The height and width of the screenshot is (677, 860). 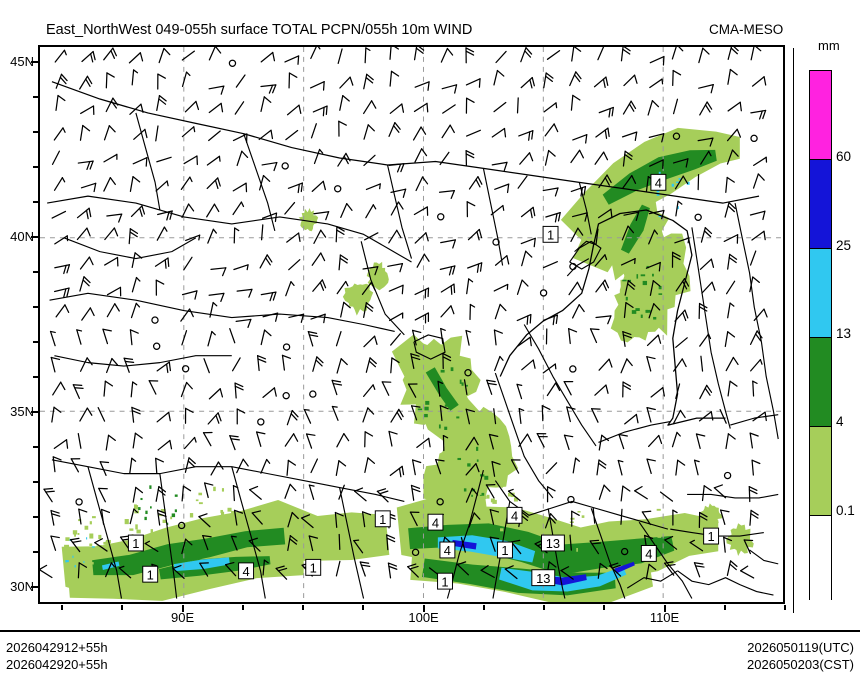 I want to click on footer-init-time: 2026042912+55h 2026042920+55h, so click(x=57, y=656).